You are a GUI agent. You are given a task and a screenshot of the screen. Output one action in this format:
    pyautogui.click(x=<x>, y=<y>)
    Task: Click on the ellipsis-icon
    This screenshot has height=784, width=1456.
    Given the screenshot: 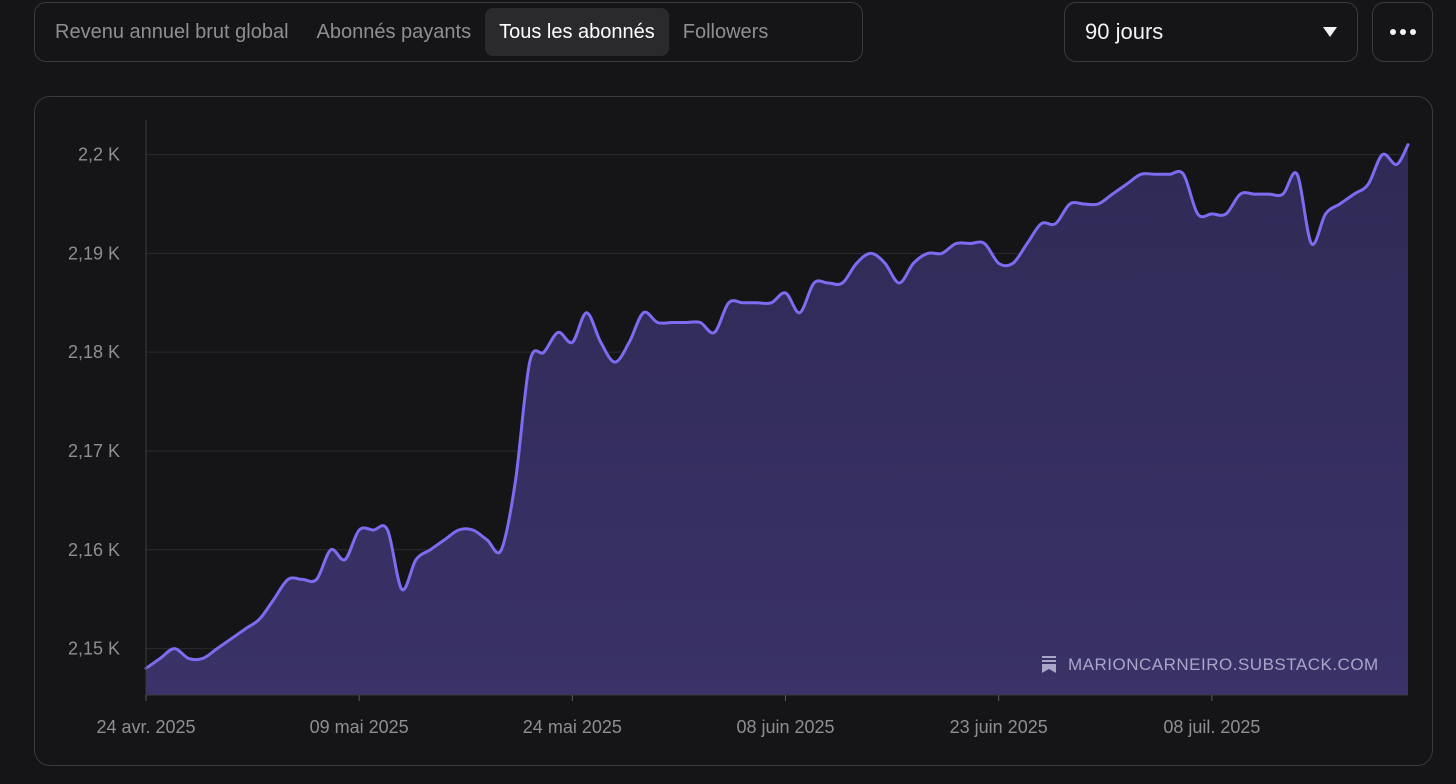 What is the action you would take?
    pyautogui.click(x=1392, y=32)
    